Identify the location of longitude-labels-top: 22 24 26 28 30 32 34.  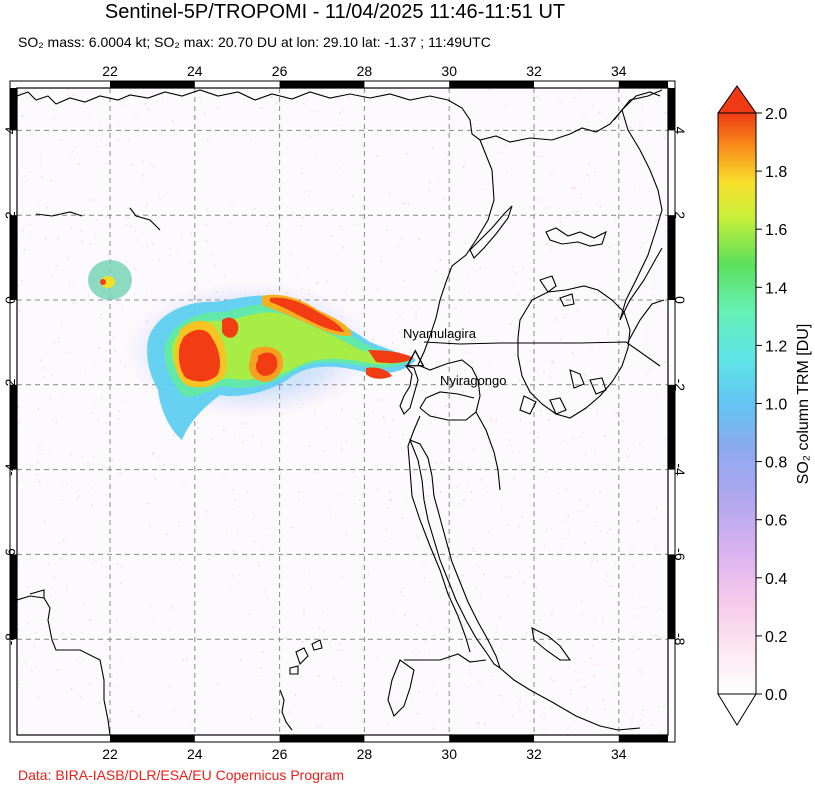
(364, 71).